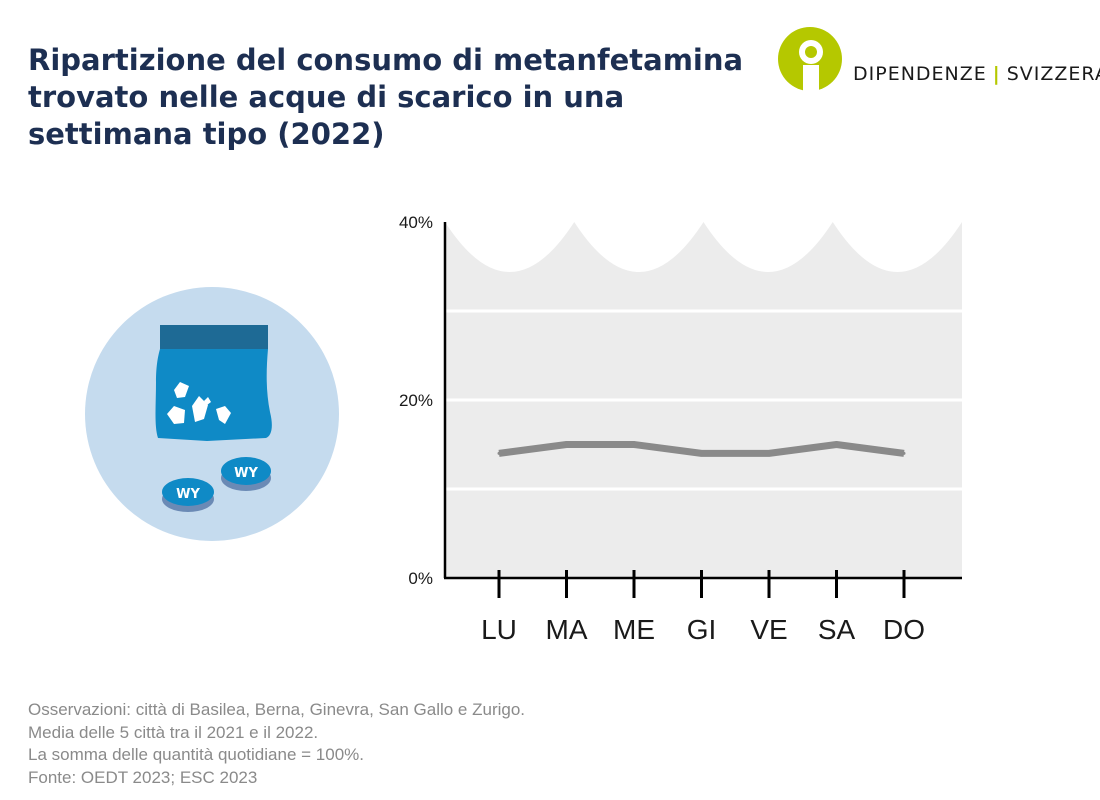 This screenshot has width=1100, height=800. I want to click on y-tick-label: 20%, so click(416, 400).